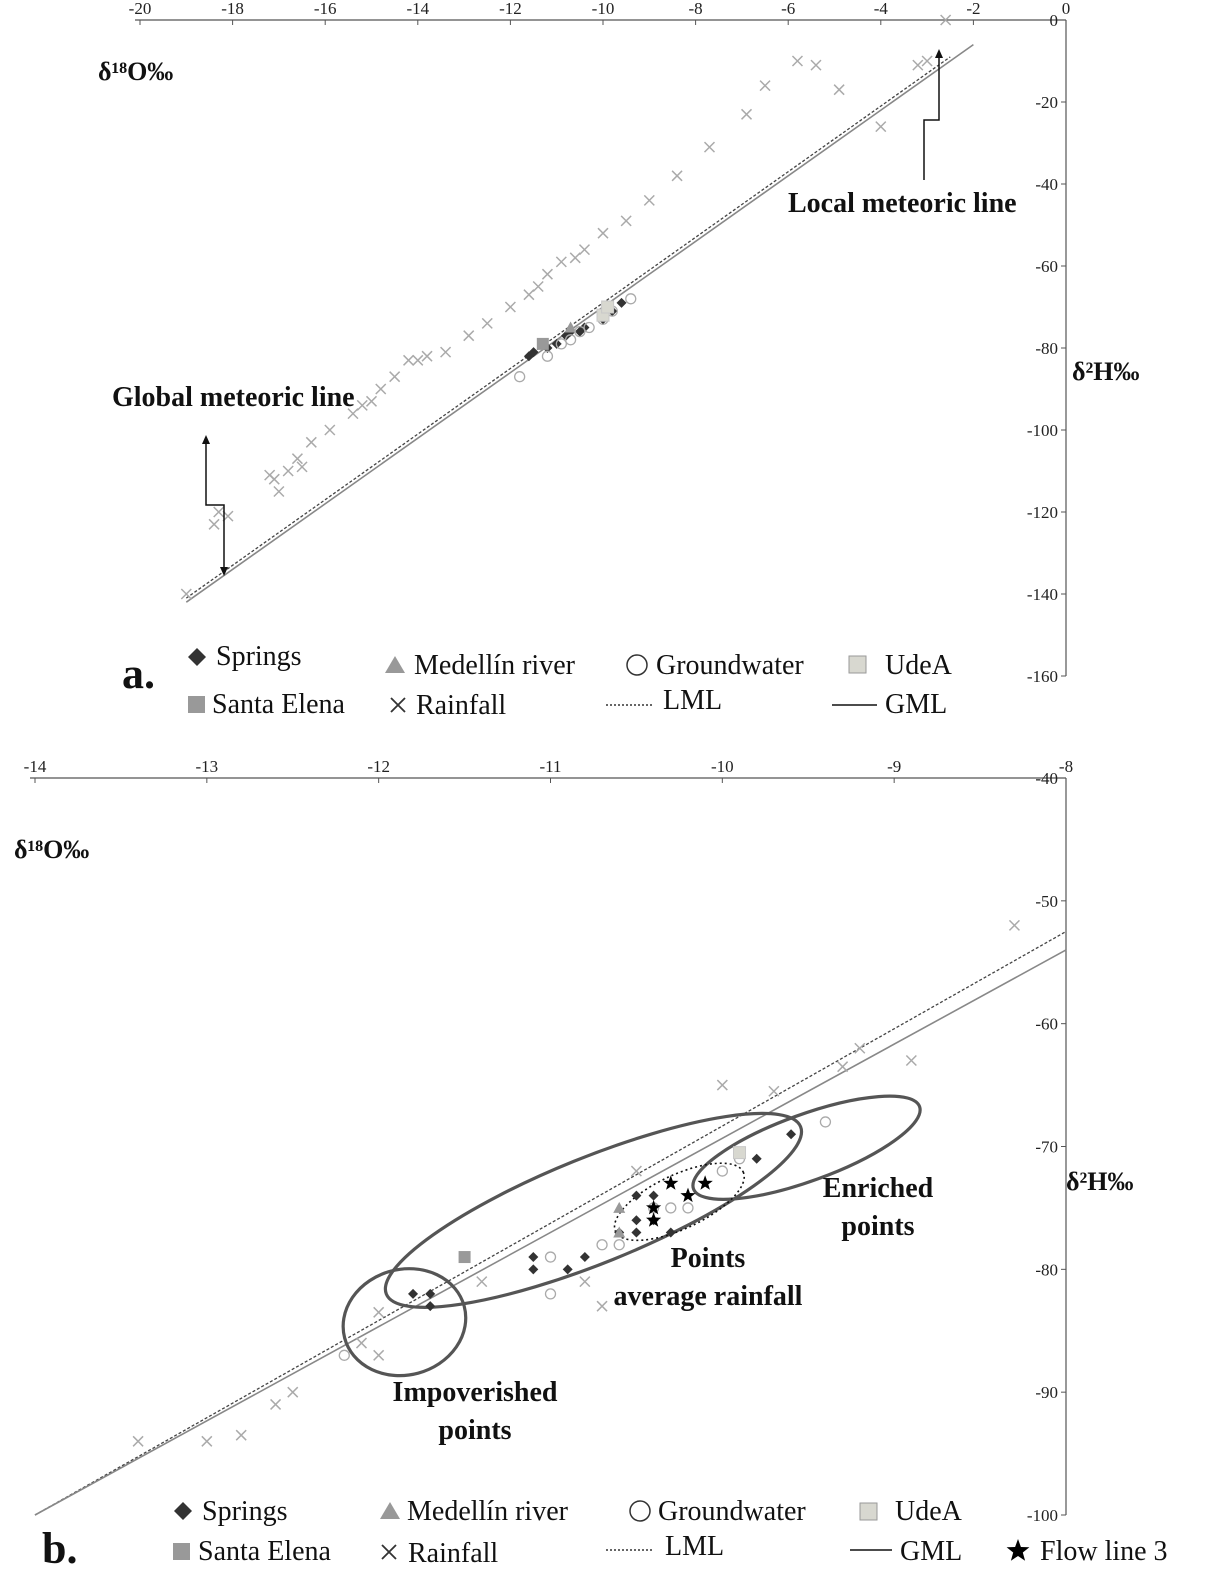  What do you see at coordinates (1046, 102) in the screenshot?
I see `y-tick-label: -20` at bounding box center [1046, 102].